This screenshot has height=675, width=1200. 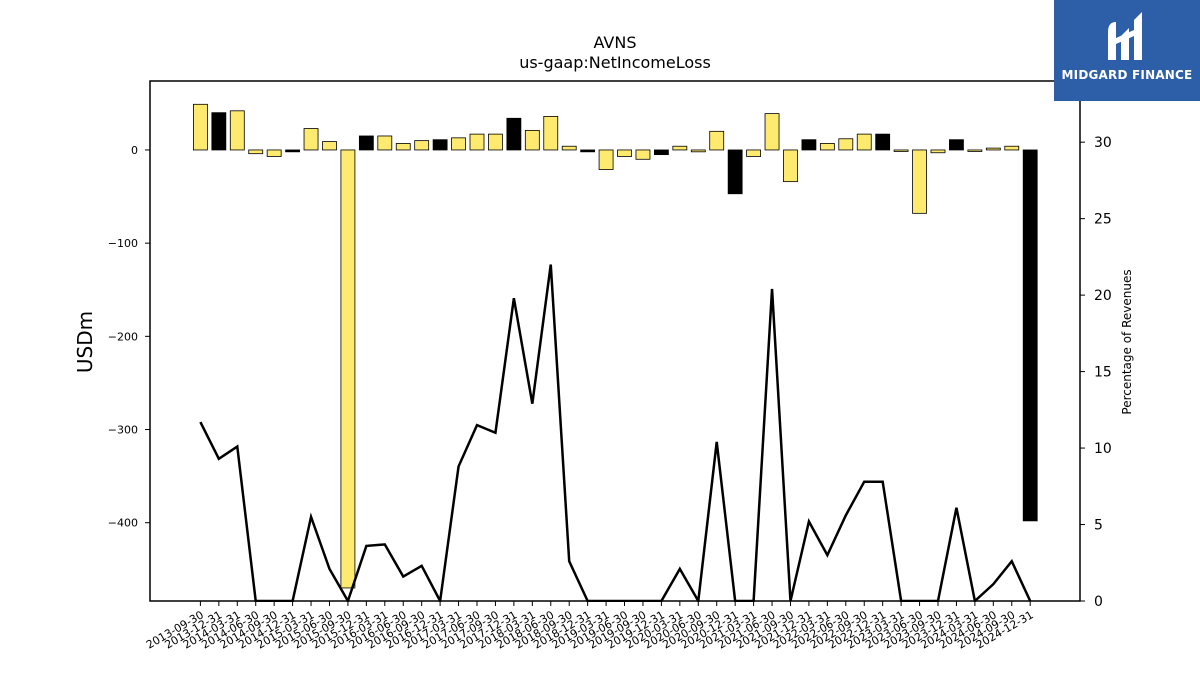 What do you see at coordinates (85, 342) in the screenshot?
I see `y-axis-label: USDm` at bounding box center [85, 342].